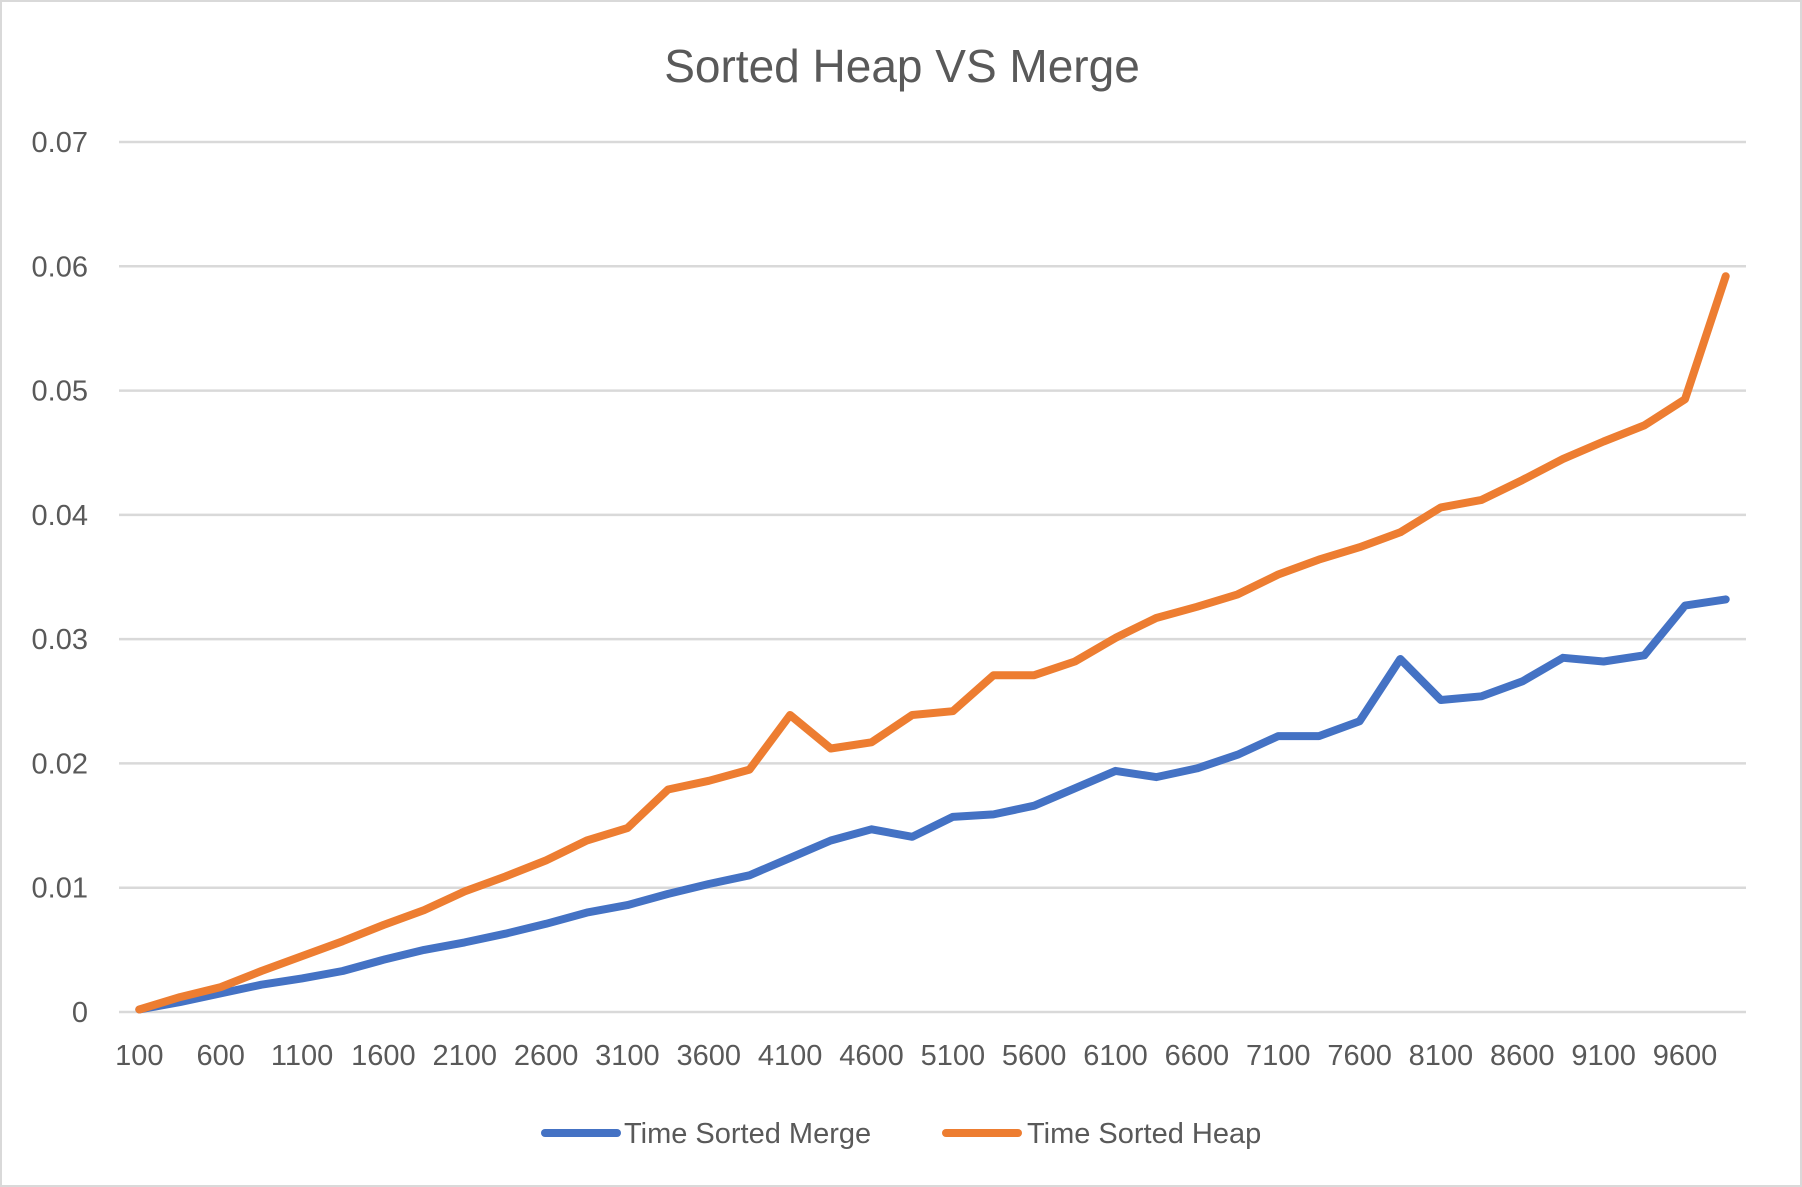  Describe the element at coordinates (80, 1013) in the screenshot. I see `y-tick-label: 0` at that location.